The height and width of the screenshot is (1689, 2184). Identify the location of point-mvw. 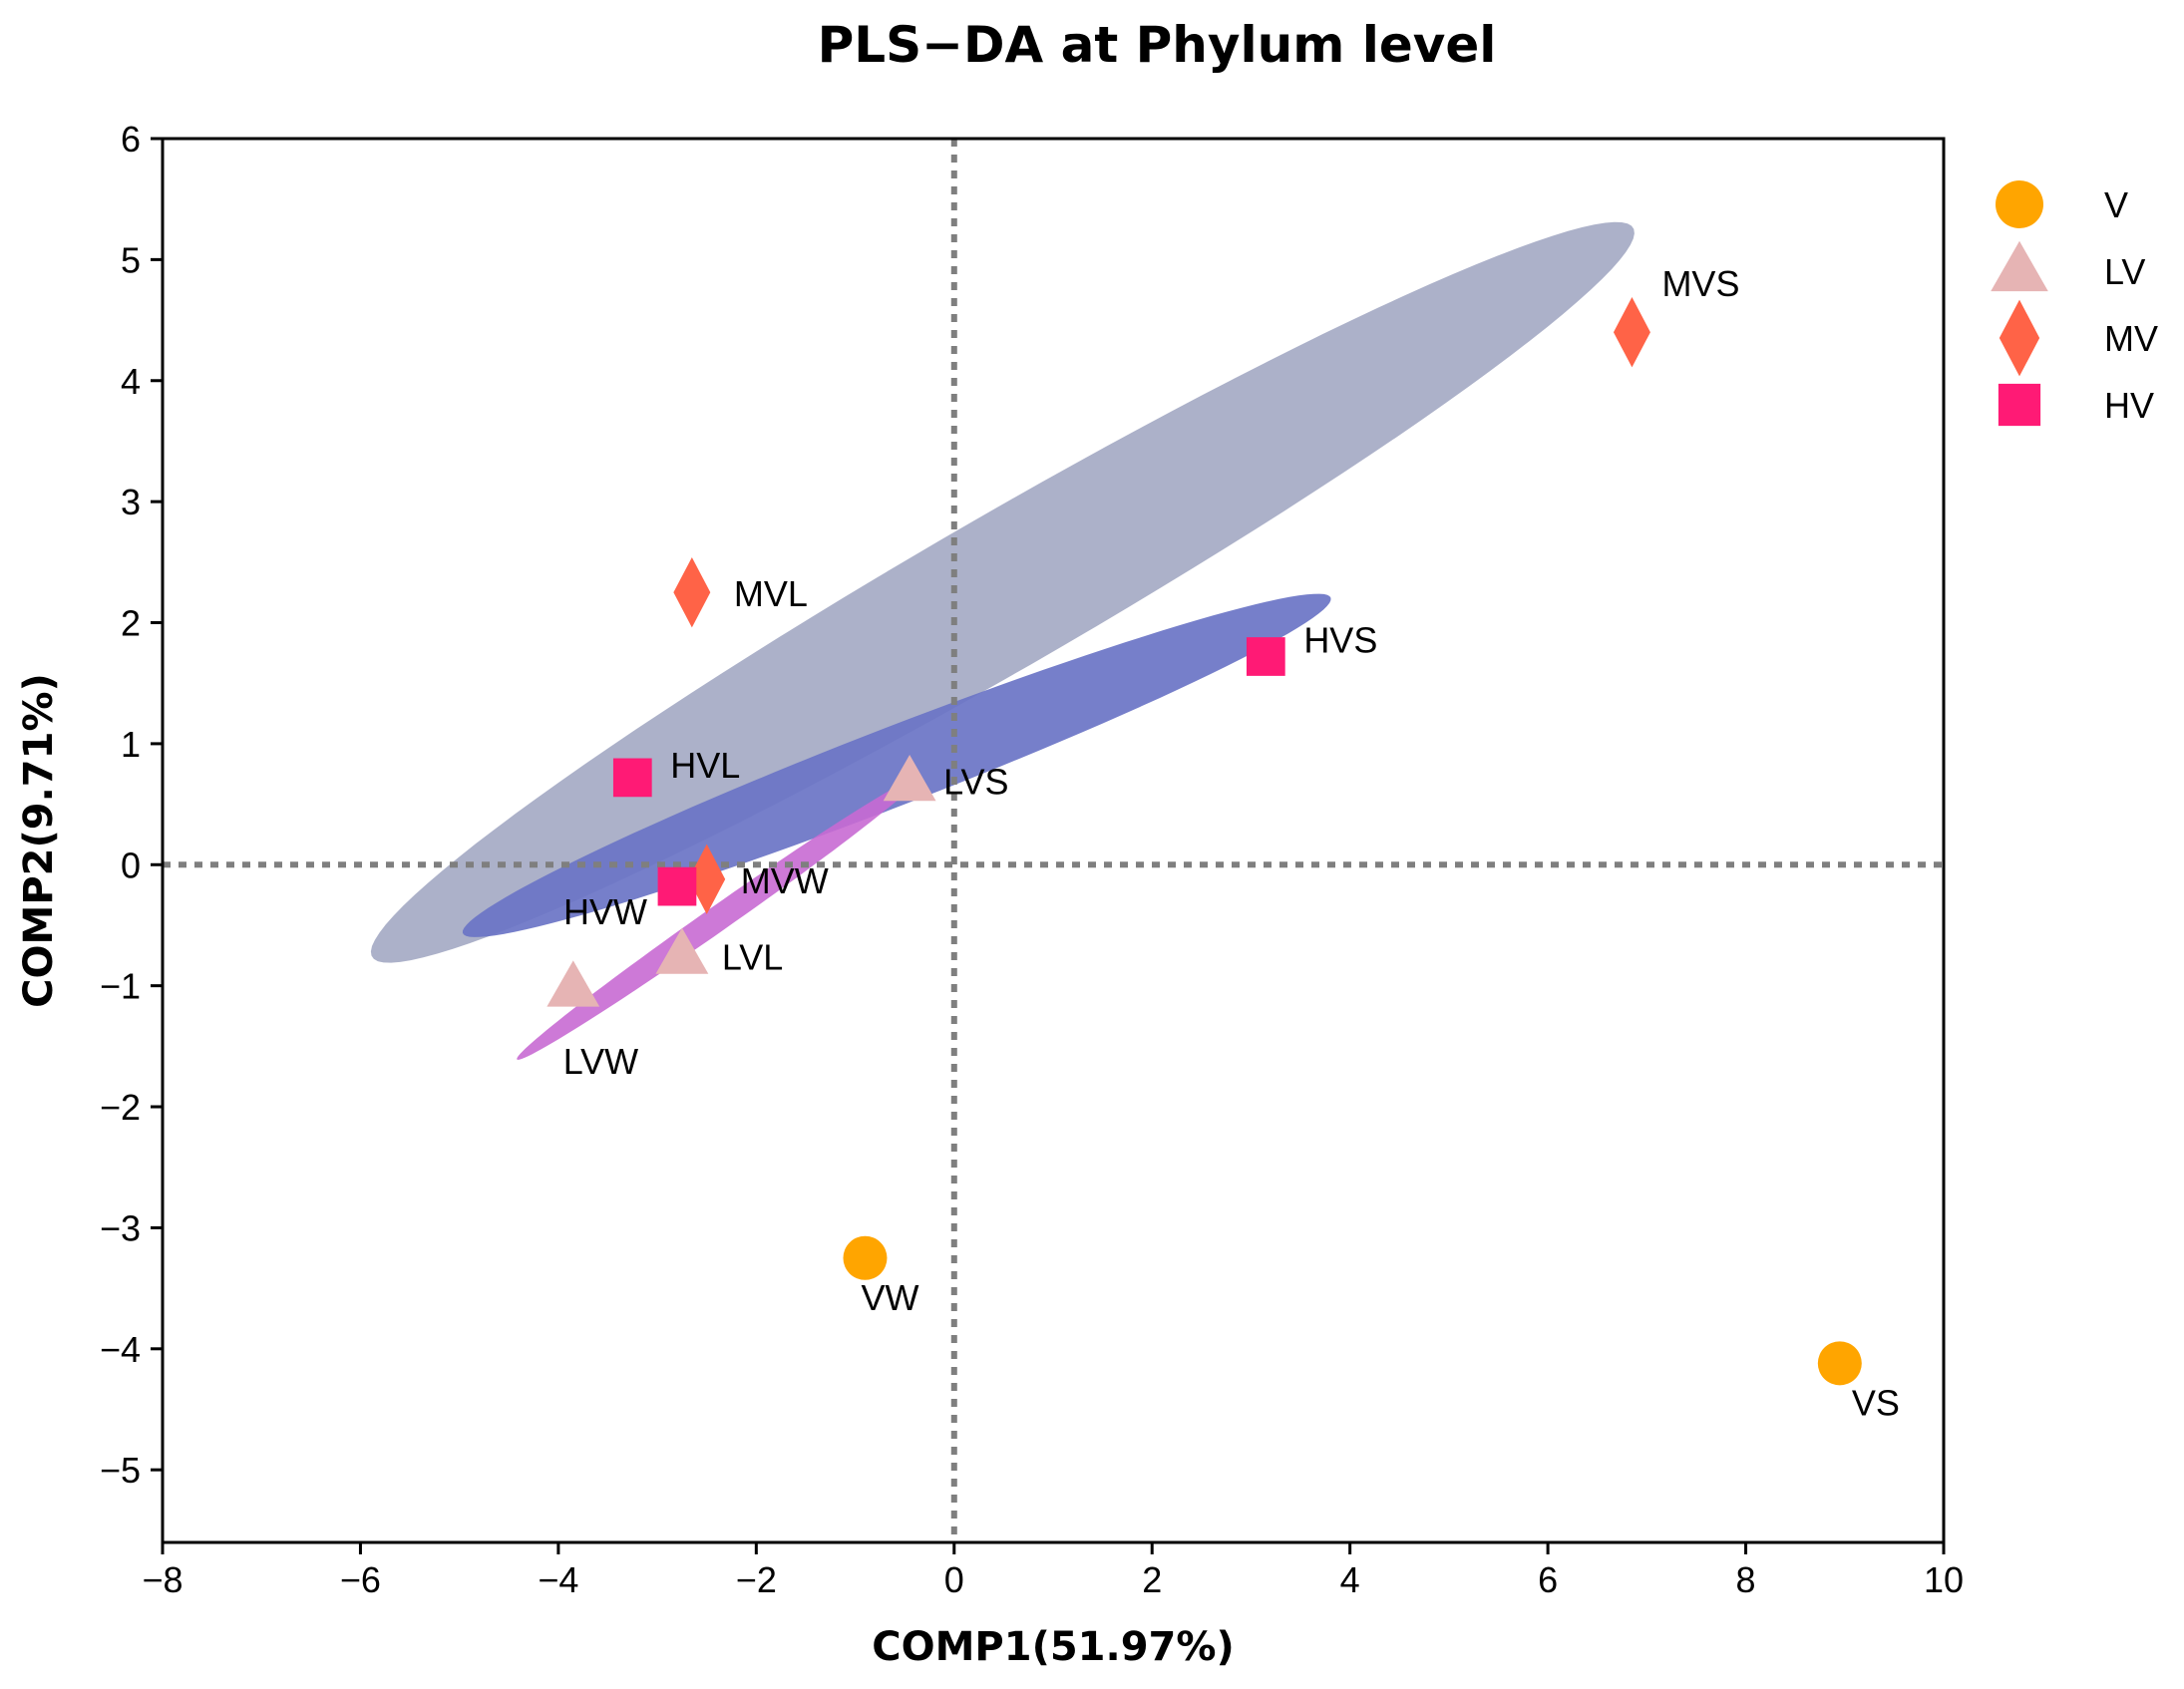
(707, 879).